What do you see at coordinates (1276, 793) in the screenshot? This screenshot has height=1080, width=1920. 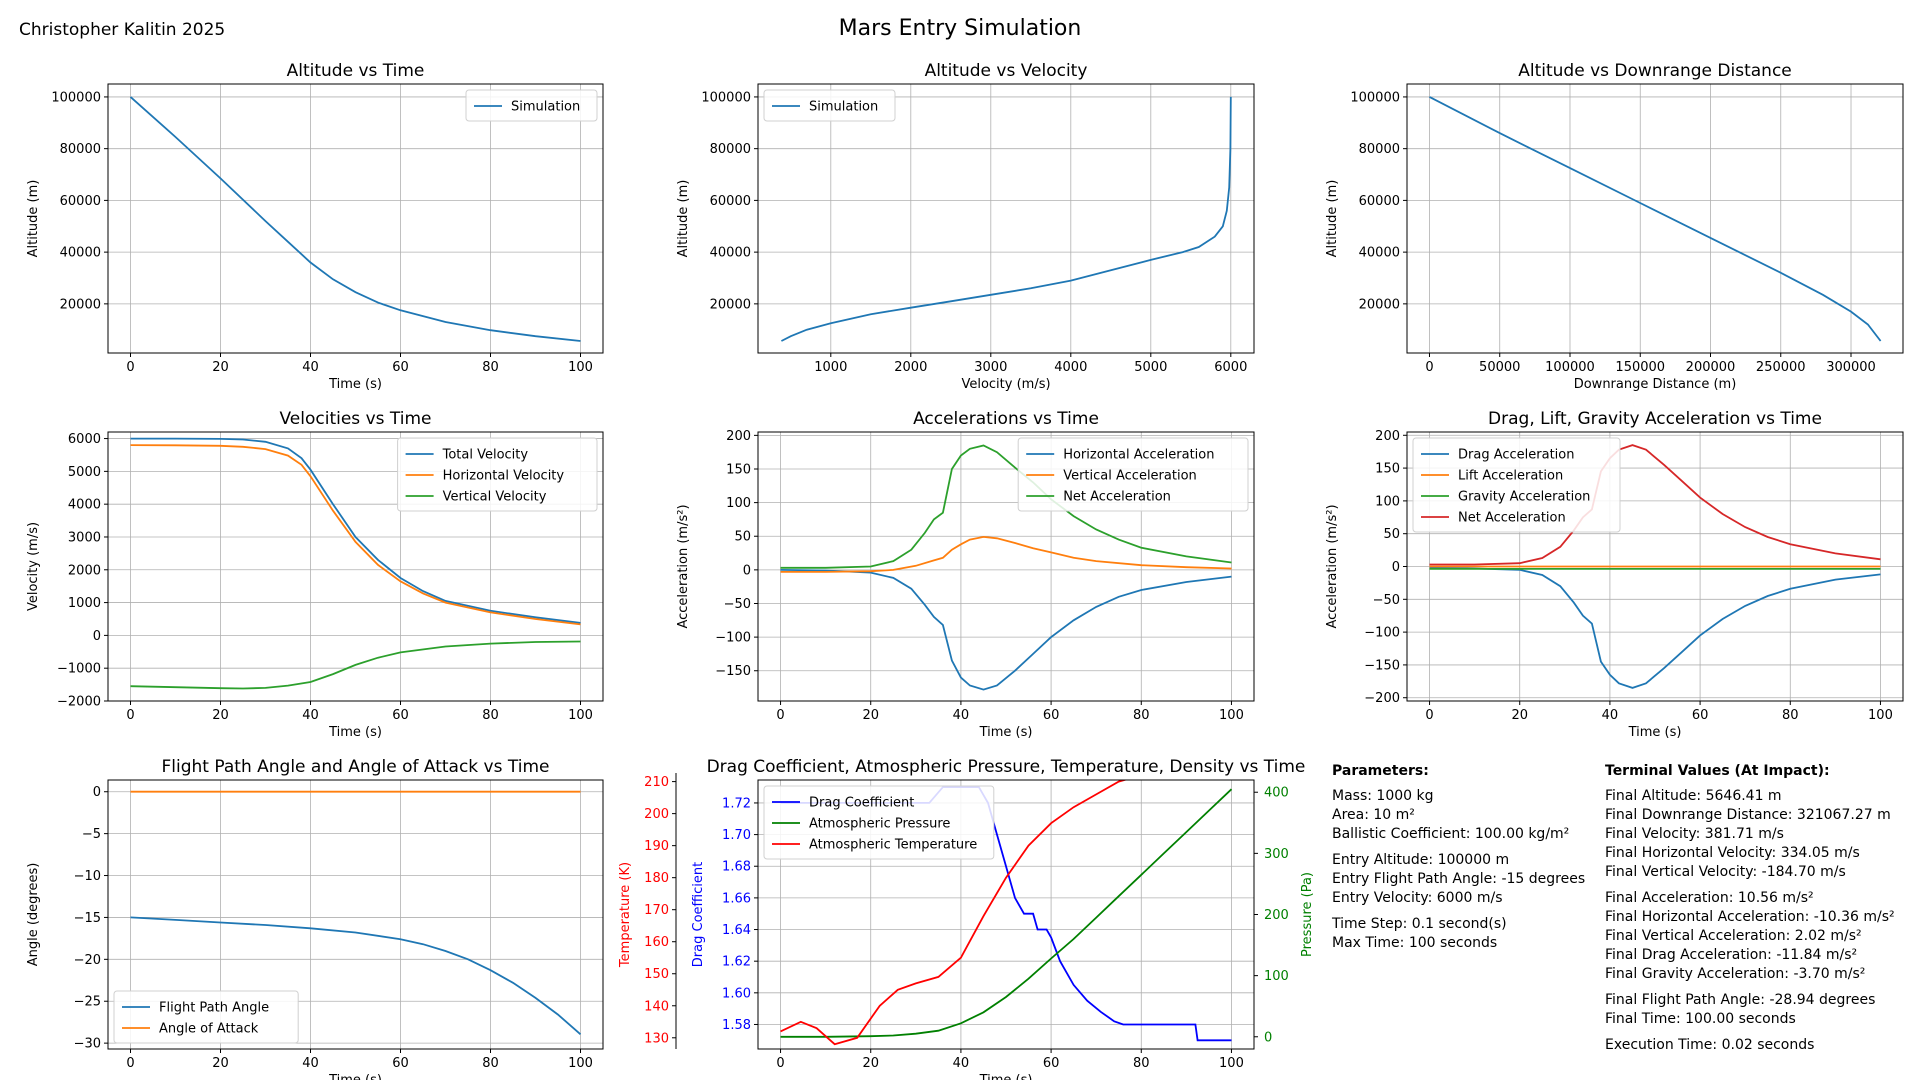 I see `right-y-tick-label: 400` at bounding box center [1276, 793].